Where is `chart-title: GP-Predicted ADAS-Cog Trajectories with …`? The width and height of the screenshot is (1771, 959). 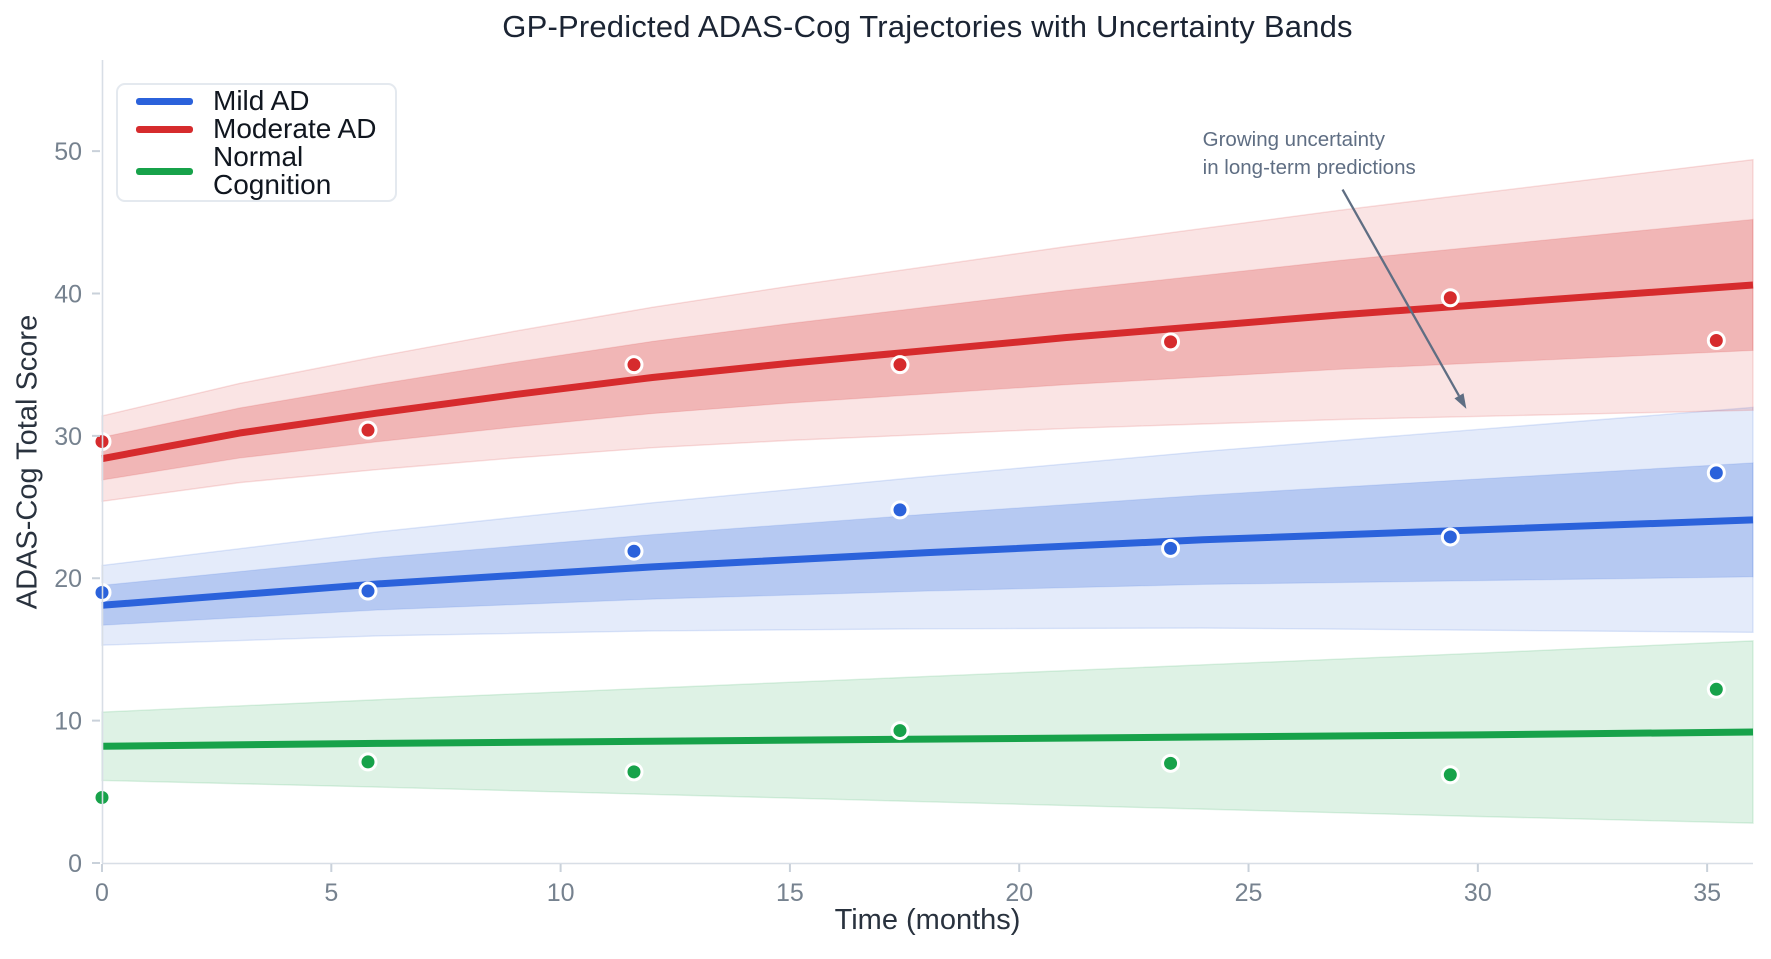
chart-title: GP-Predicted ADAS-Cog Trajectories with … is located at coordinates (927, 26).